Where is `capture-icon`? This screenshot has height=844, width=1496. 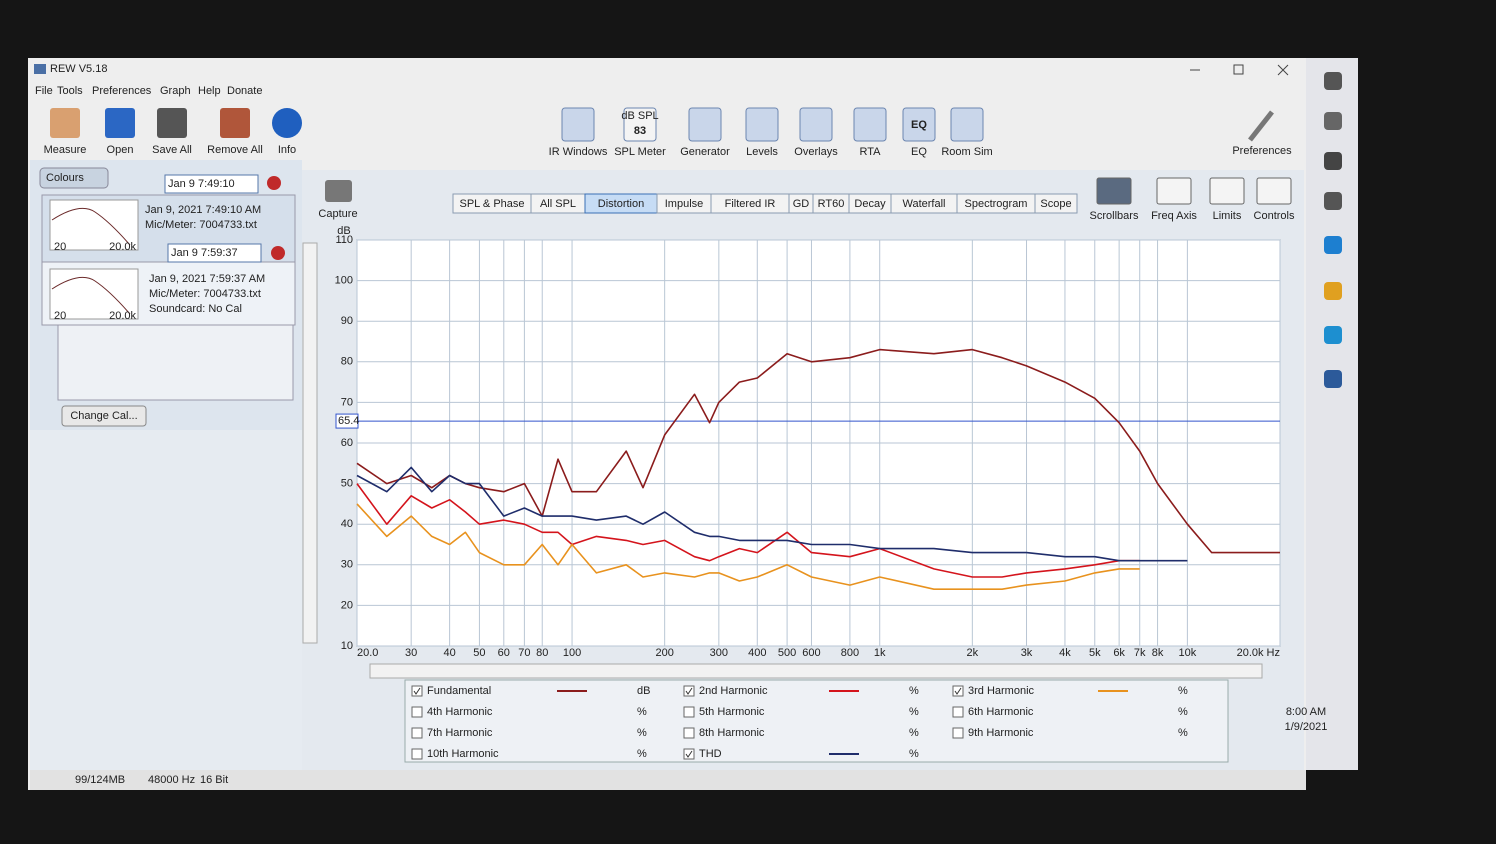
capture-icon is located at coordinates (338, 191).